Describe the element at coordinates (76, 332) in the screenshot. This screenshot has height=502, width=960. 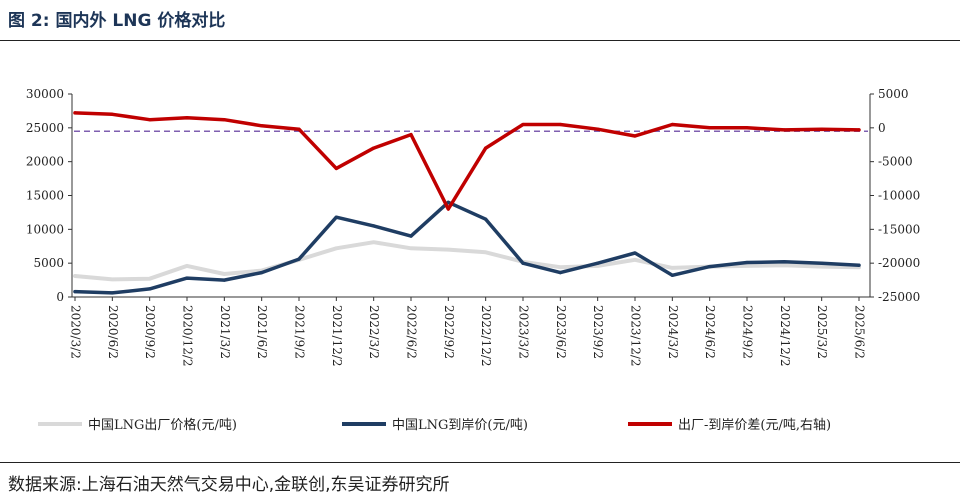
I see `x-tick-label: 2020/3/2` at that location.